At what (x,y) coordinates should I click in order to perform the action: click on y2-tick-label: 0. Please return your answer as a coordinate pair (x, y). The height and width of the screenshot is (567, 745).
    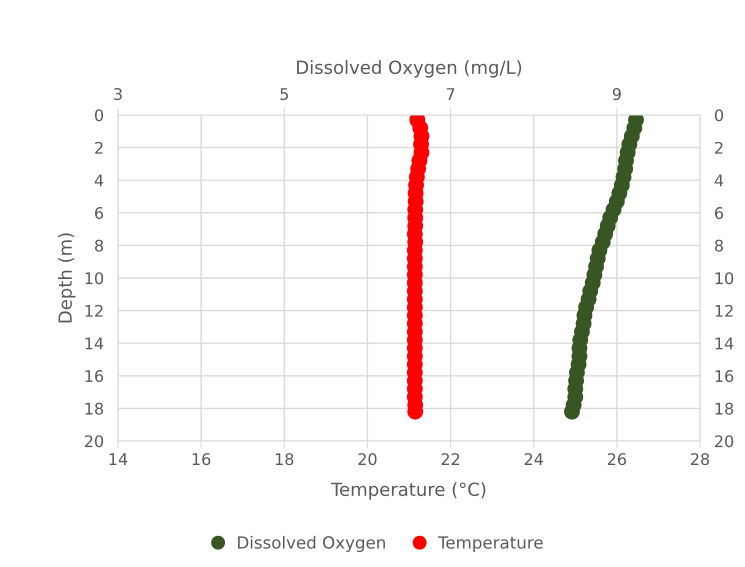
    Looking at the image, I should click on (718, 115).